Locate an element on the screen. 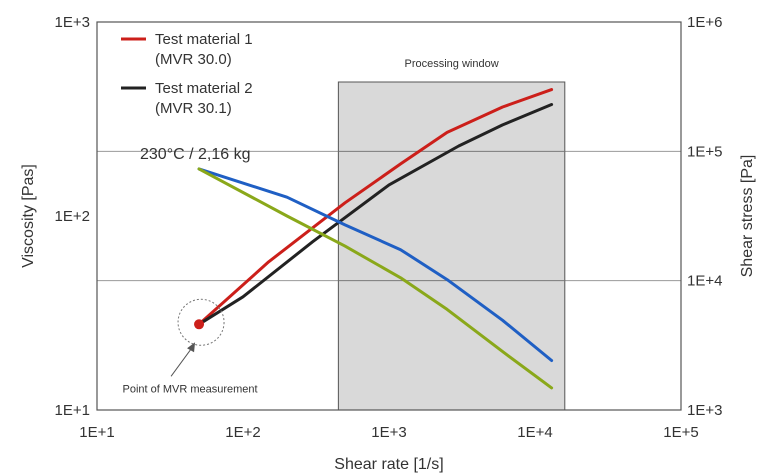 The image size is (768, 476). mvr-highlight-circle is located at coordinates (201, 322).